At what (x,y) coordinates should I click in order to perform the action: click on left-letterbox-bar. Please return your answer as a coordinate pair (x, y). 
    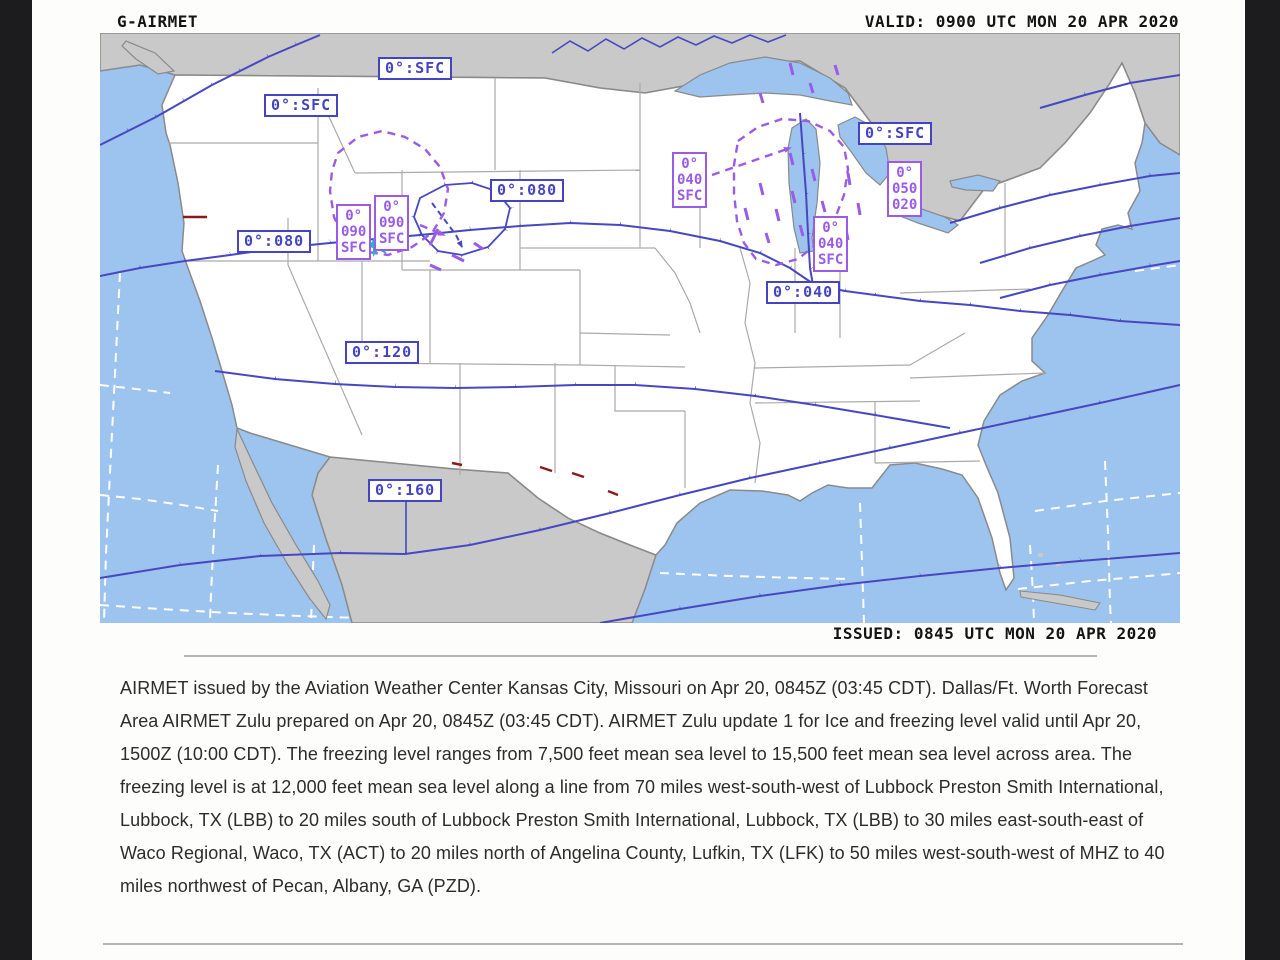
    Looking at the image, I should click on (16, 480).